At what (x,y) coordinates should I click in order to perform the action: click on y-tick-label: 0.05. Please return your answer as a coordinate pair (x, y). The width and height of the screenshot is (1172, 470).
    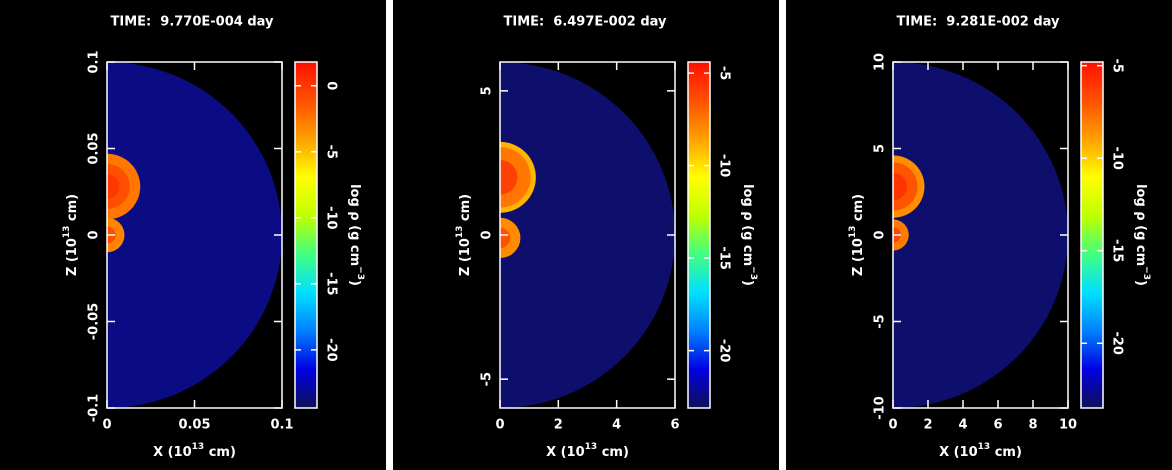
    Looking at the image, I should click on (94, 148).